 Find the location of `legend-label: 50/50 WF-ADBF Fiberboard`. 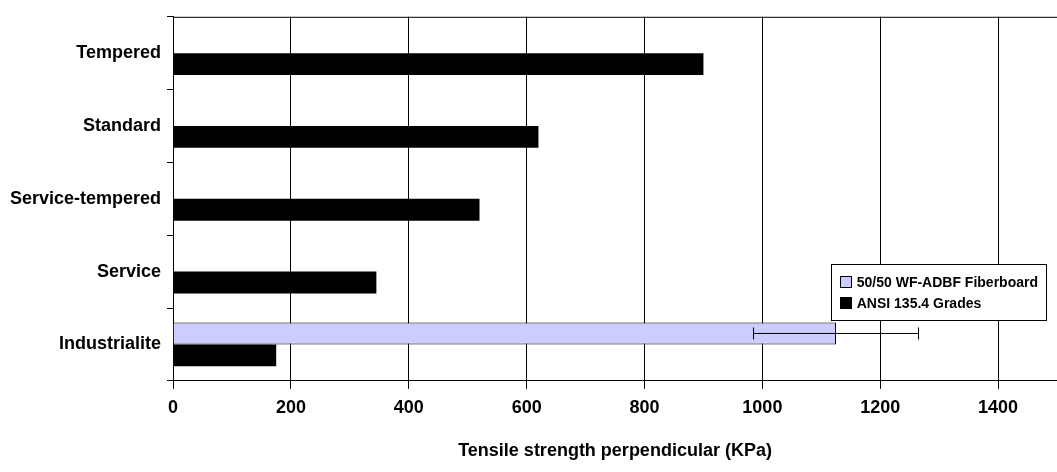

legend-label: 50/50 WF-ADBF Fiberboard is located at coordinates (947, 281).